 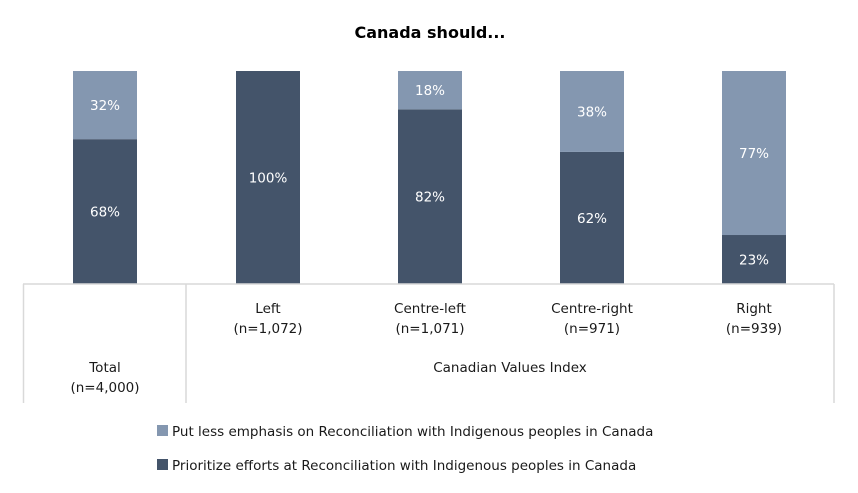 I want to click on data-label: 32%, so click(x=105, y=106).